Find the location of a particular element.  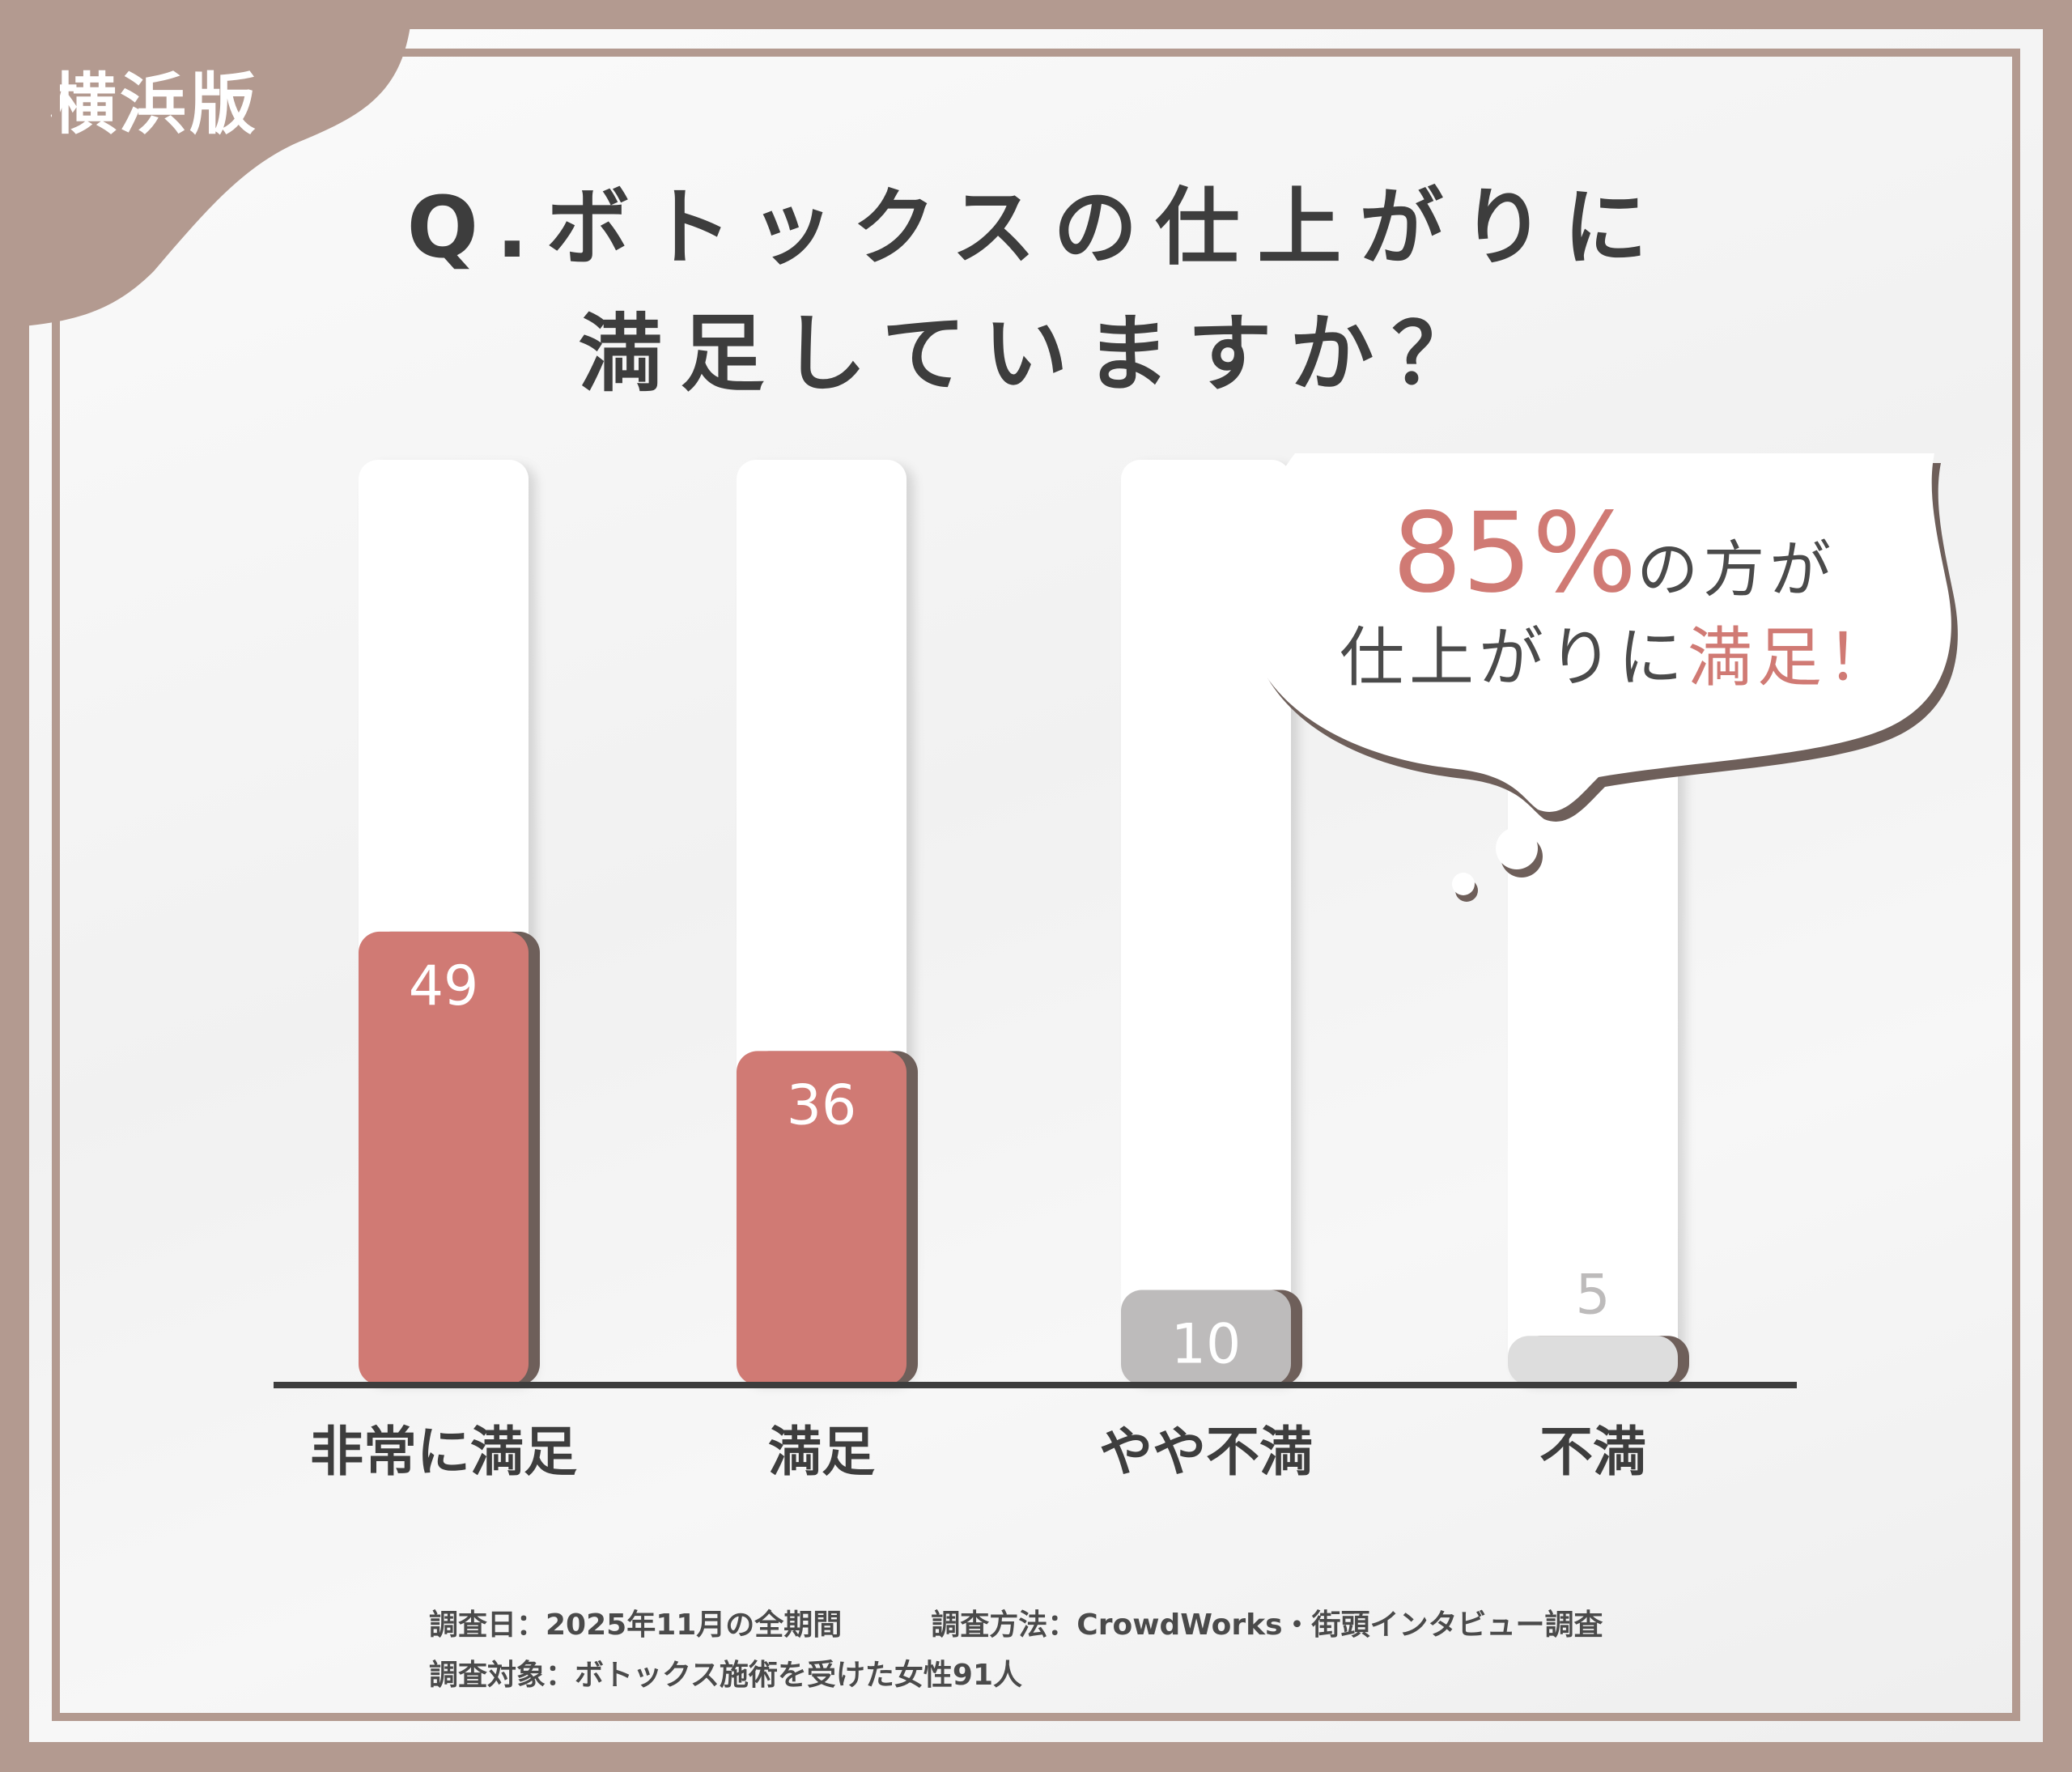

callout-line-1: 85%の方が is located at coordinates (1614, 554).